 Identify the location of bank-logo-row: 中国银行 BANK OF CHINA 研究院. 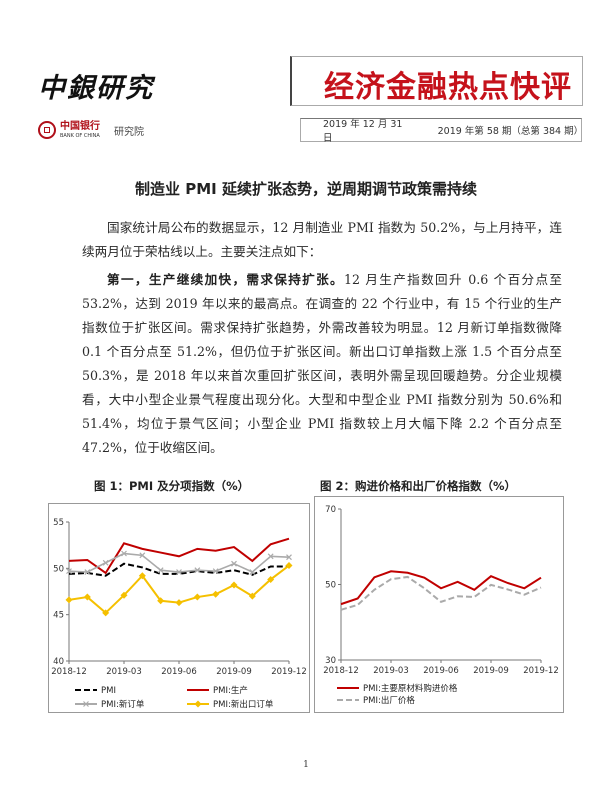
(91, 130).